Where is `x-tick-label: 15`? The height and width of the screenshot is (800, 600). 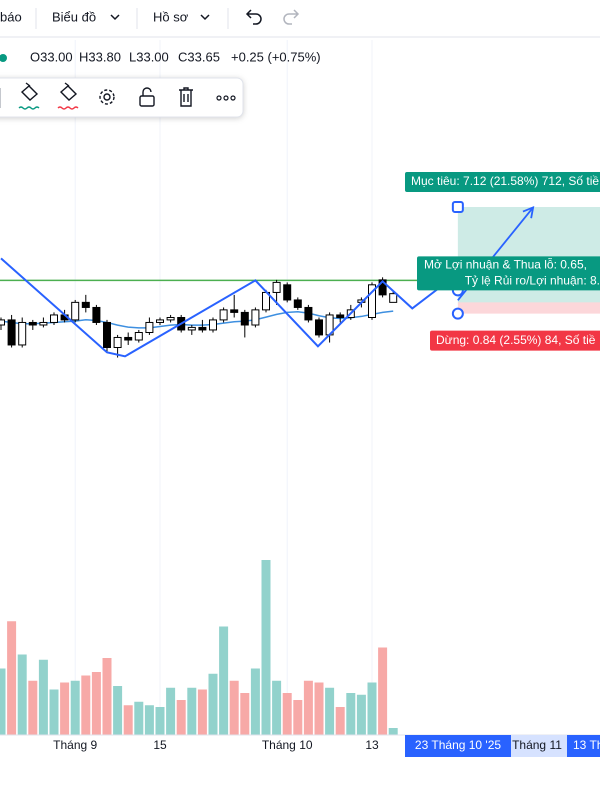
x-tick-label: 15 is located at coordinates (160, 745).